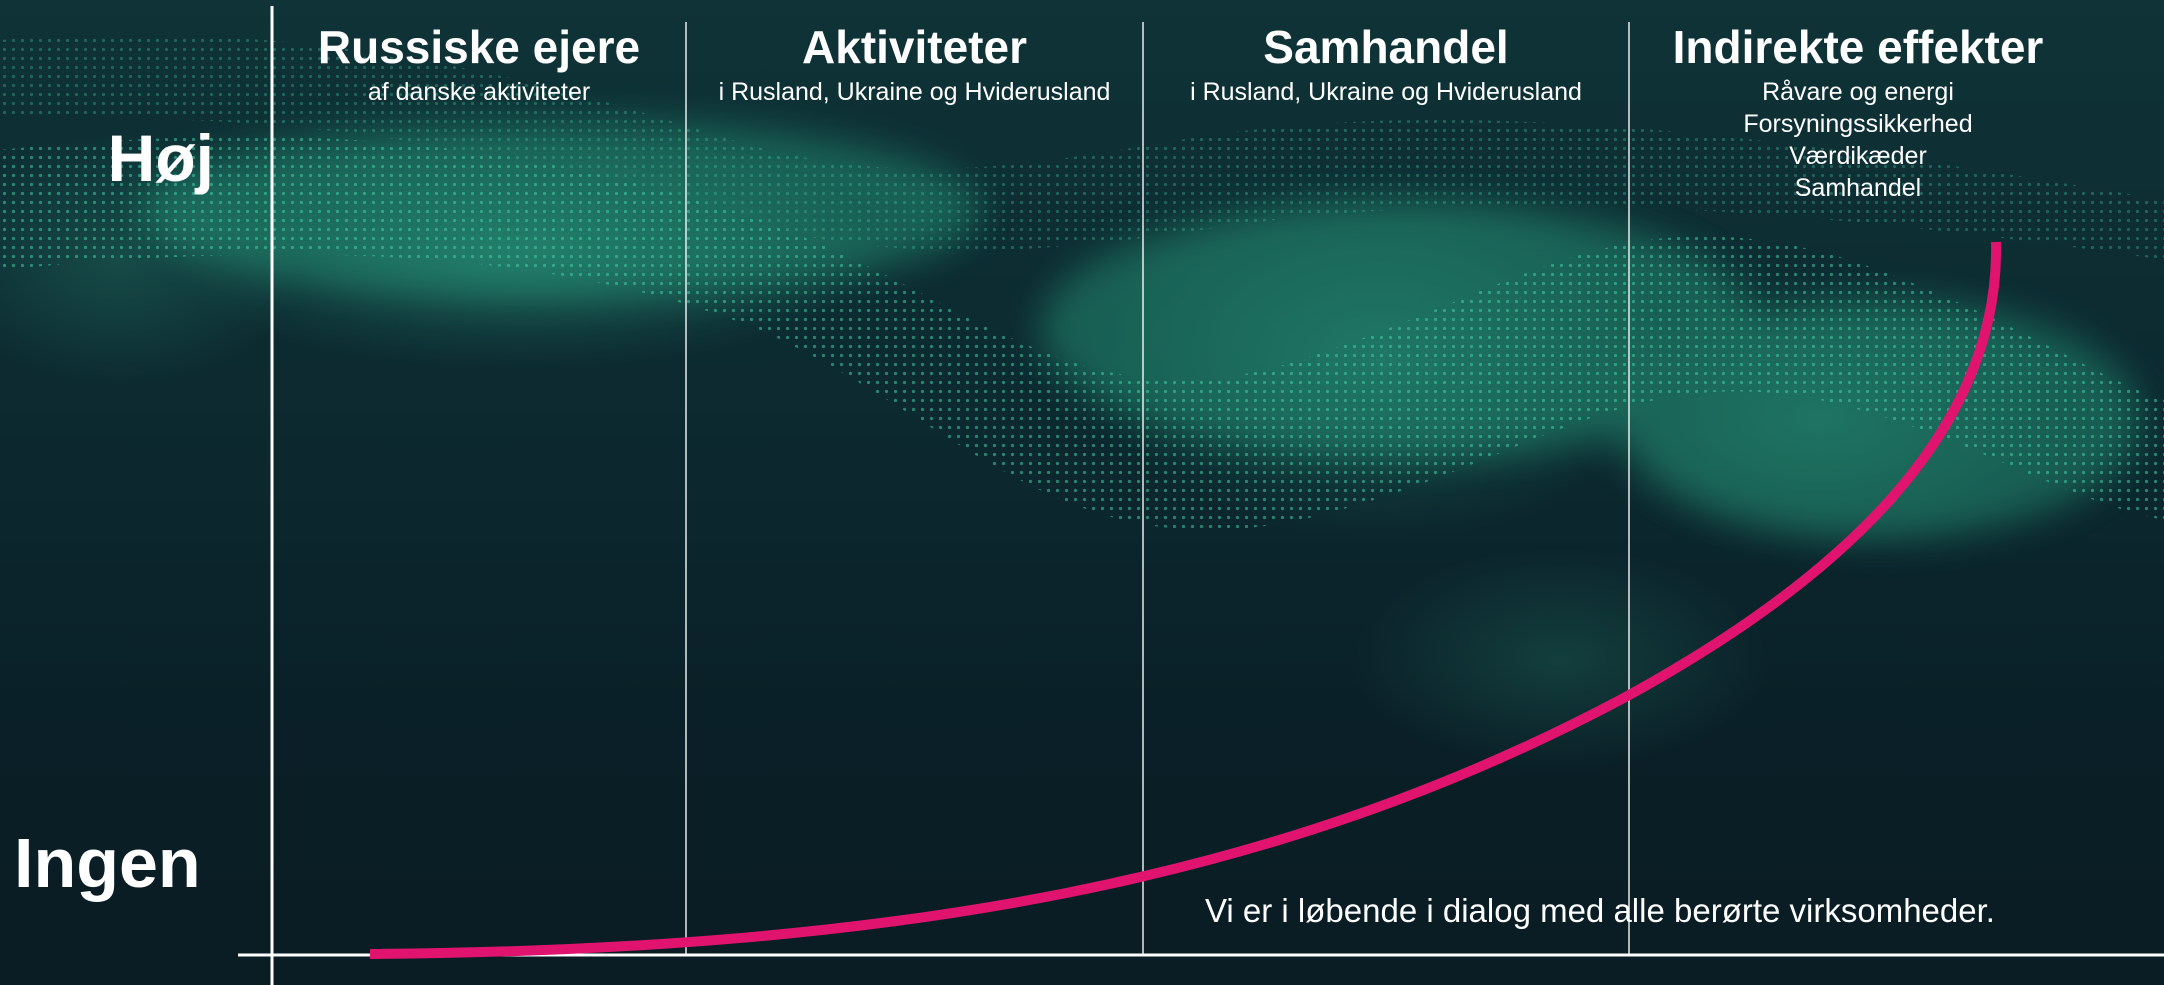 This screenshot has width=2164, height=985. I want to click on column-title: Indirekte effekter, so click(1858, 47).